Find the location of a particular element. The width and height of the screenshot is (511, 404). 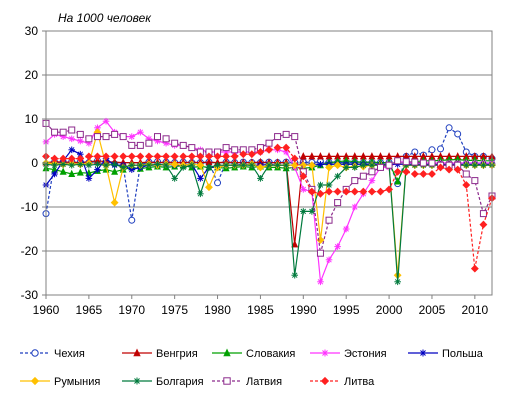

legend-item-6: Румыния is located at coordinates (60, 382).